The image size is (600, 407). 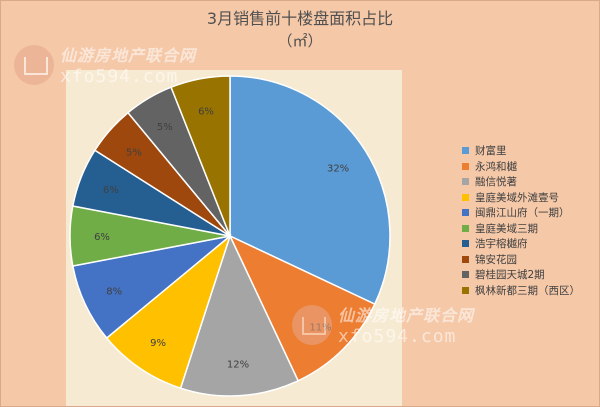 I want to click on legend-item: 财富里, so click(x=530, y=151).